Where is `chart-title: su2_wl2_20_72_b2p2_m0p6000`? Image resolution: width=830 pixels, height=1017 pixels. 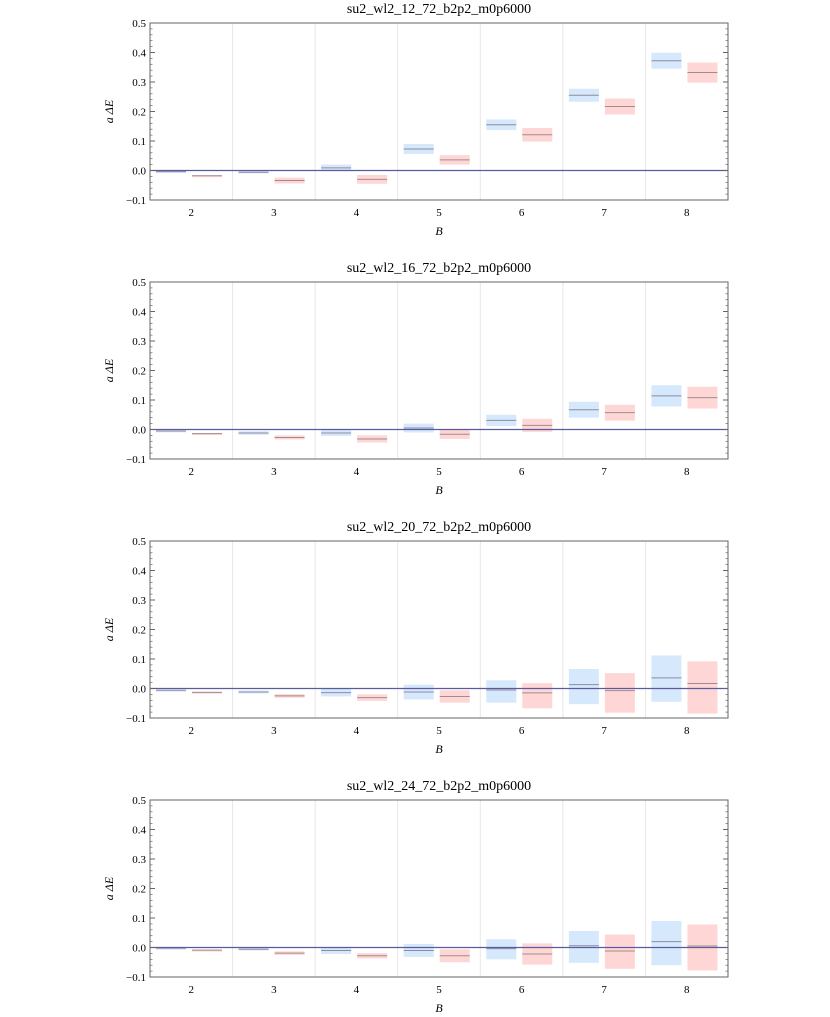 chart-title: su2_wl2_20_72_b2p2_m0p6000 is located at coordinates (439, 527).